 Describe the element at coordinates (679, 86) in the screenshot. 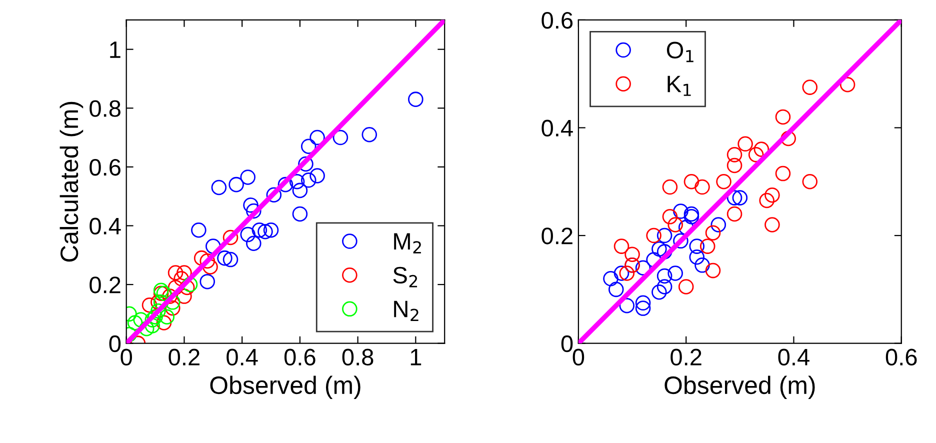

I see `legend-label: K$_{1}$` at that location.